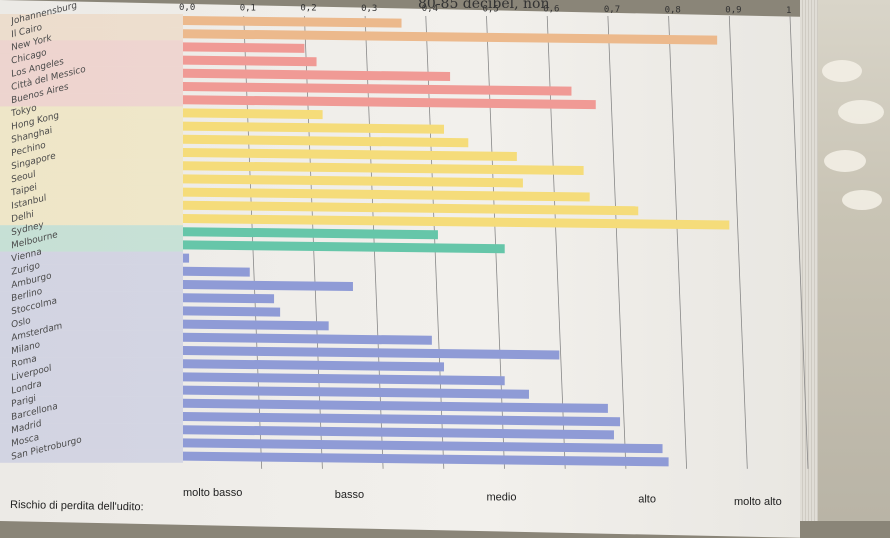 Image resolution: width=890 pixels, height=538 pixels. What do you see at coordinates (349, 495) in the screenshot?
I see `risk-label: basso` at bounding box center [349, 495].